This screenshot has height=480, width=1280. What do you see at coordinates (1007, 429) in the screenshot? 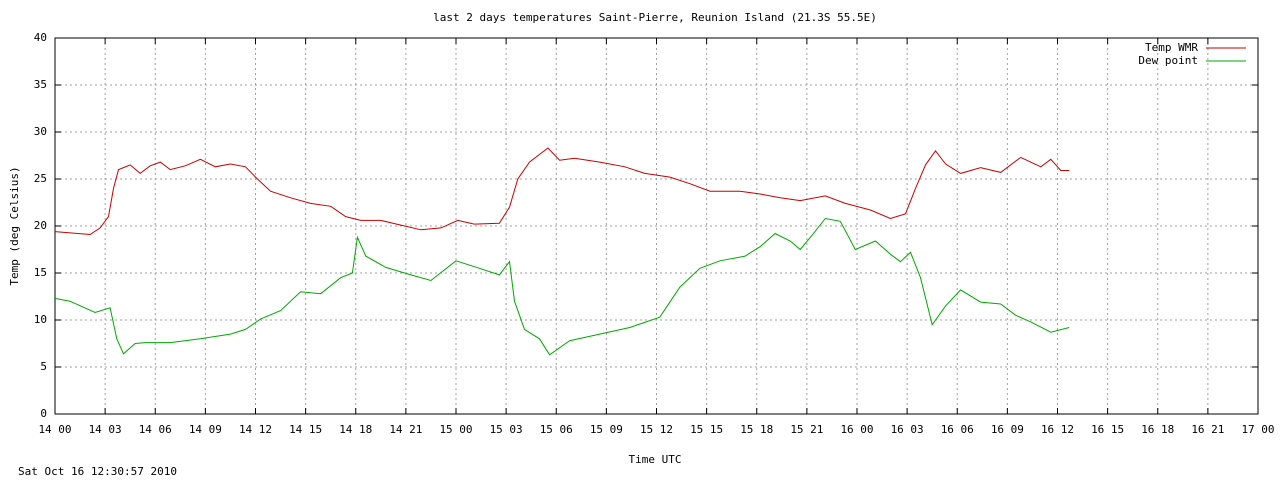
I see `x-tick-label: 16 09` at bounding box center [1007, 429].